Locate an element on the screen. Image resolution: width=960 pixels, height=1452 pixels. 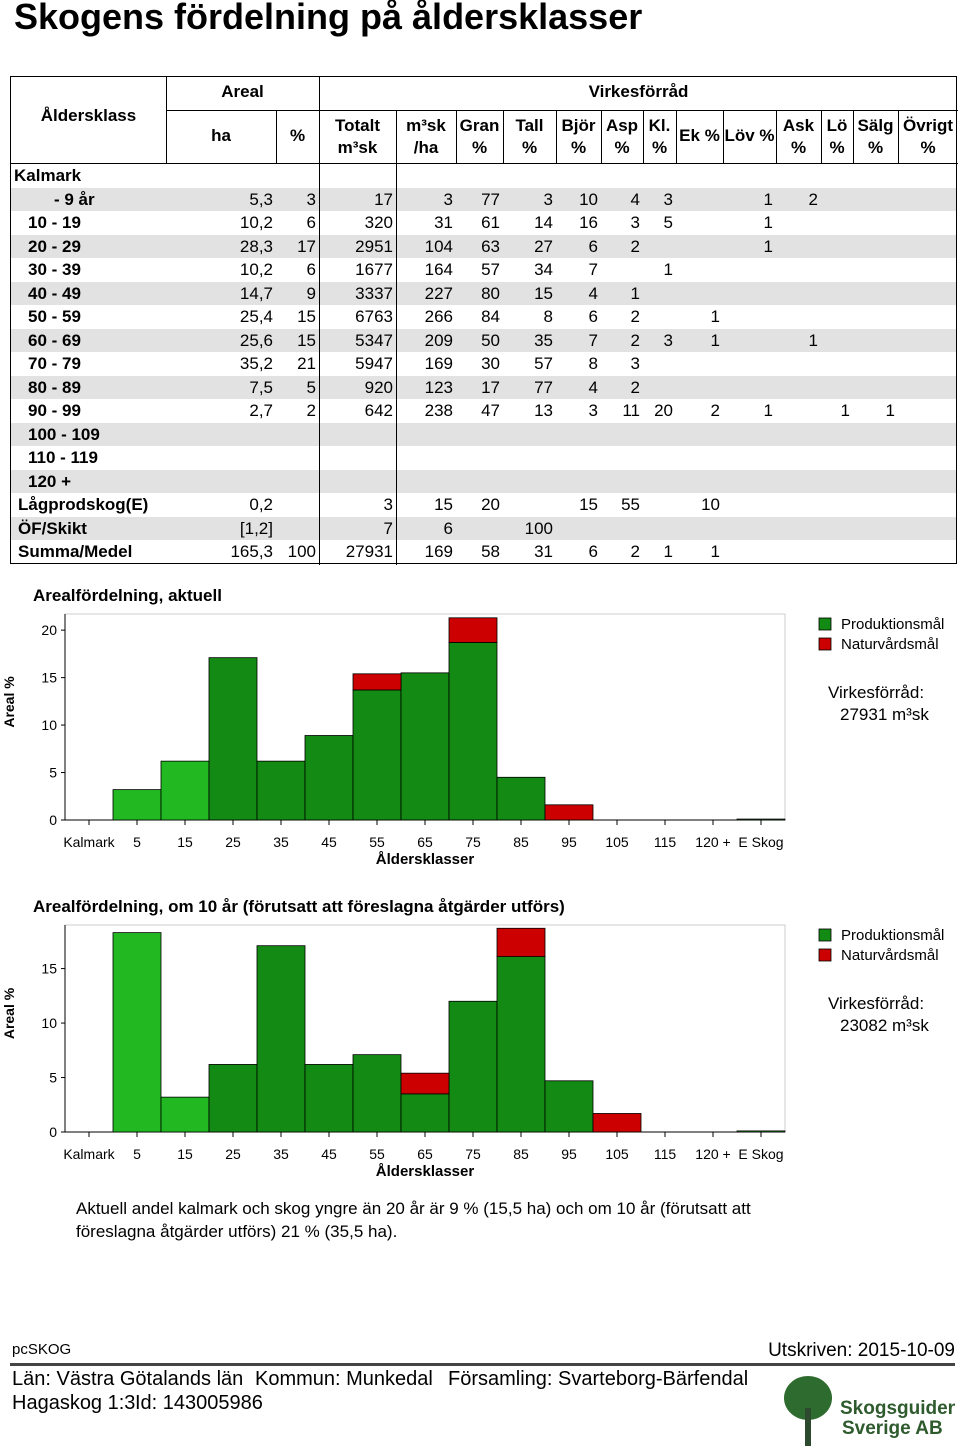
table-cell: 35,2 is located at coordinates (256, 363).